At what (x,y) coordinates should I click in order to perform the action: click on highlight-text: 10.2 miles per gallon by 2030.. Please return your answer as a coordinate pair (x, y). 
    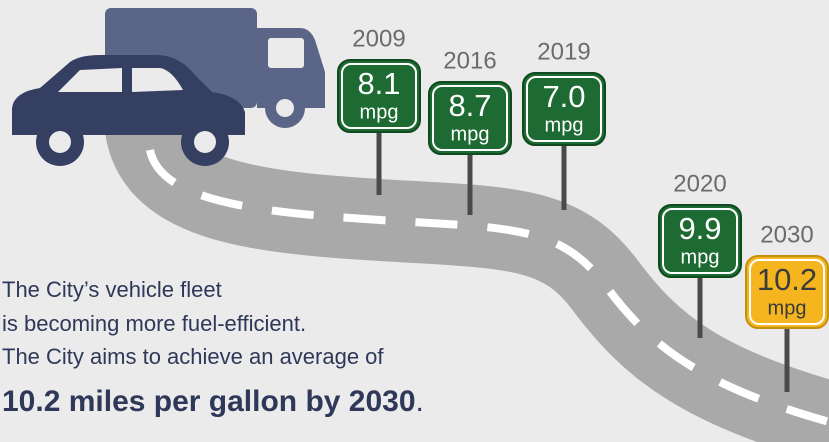
    Looking at the image, I should click on (213, 401).